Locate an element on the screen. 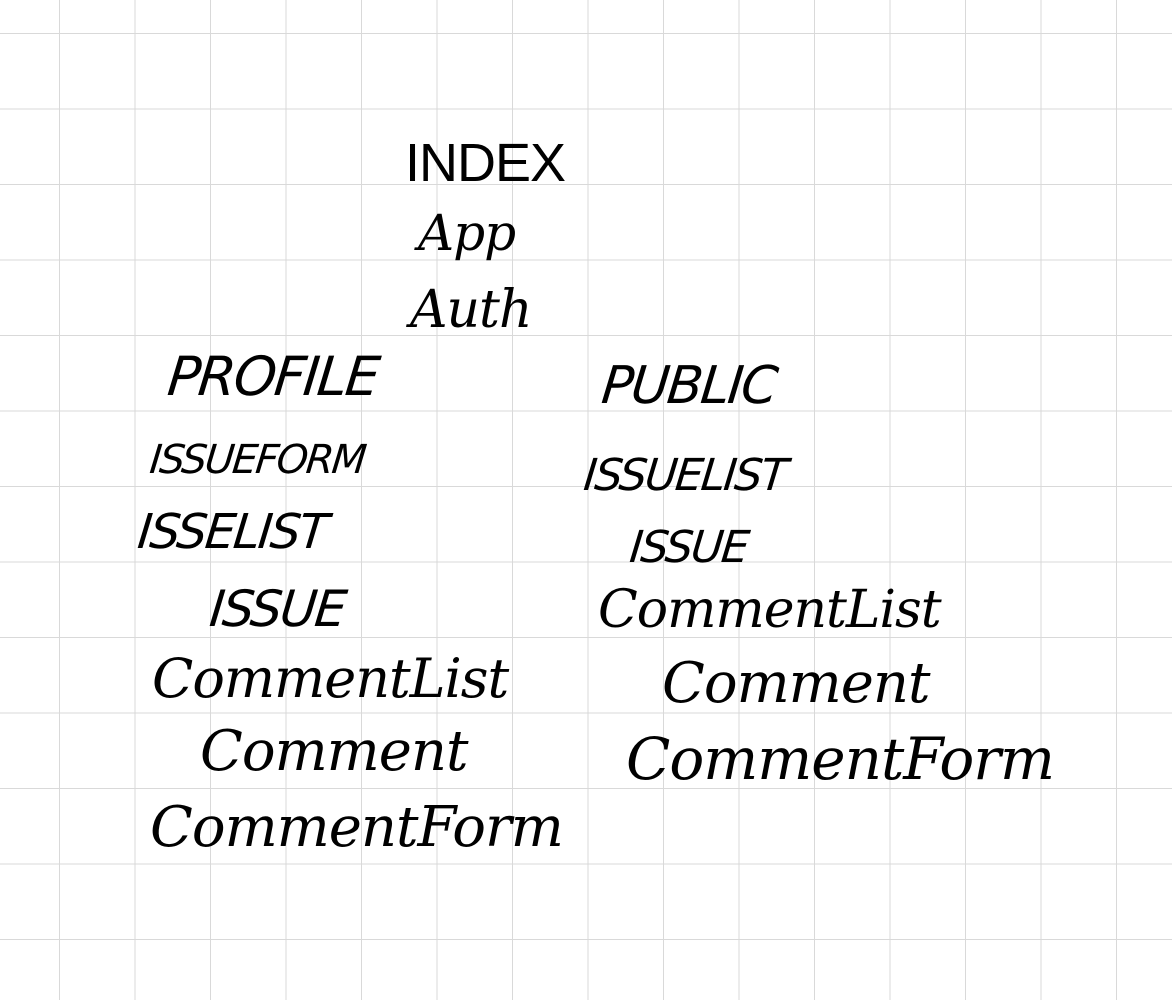 The width and height of the screenshot is (1172, 1000). public-item-comment: Comment is located at coordinates (796, 683).